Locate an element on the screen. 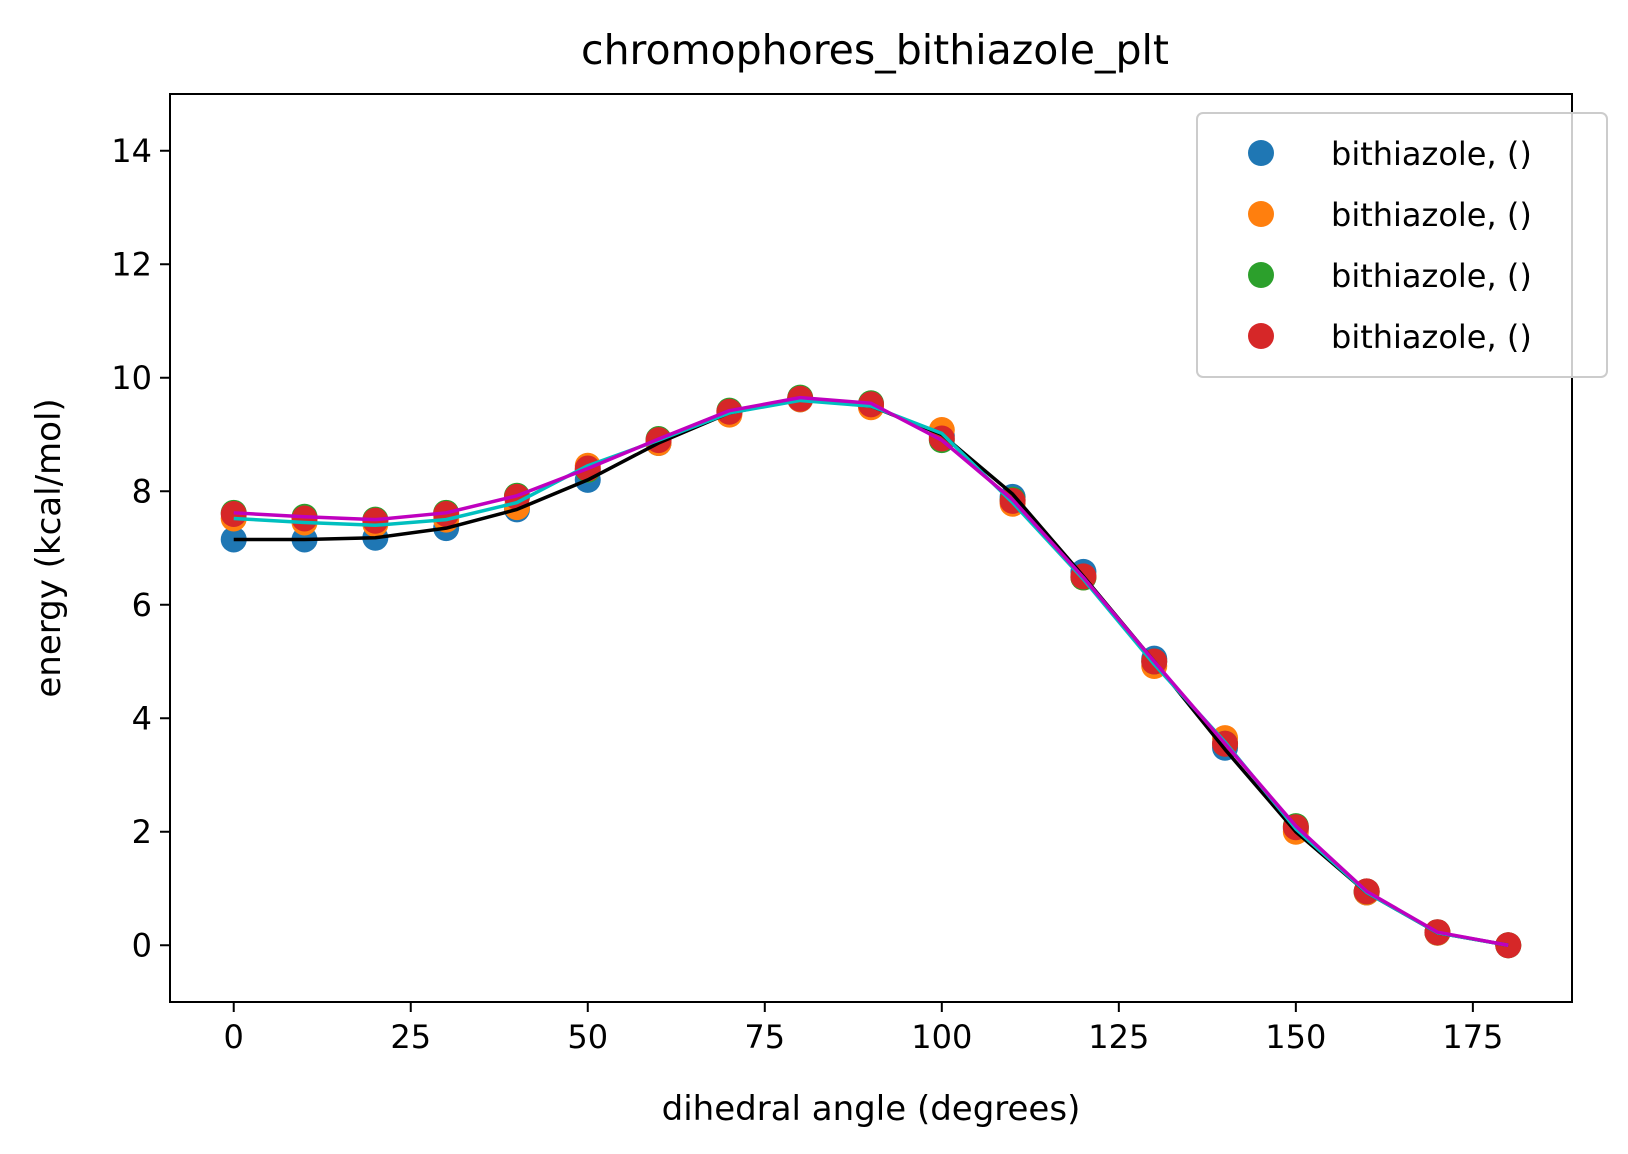 The width and height of the screenshot is (1628, 1154). x-tick-label: 50 is located at coordinates (587, 1037).